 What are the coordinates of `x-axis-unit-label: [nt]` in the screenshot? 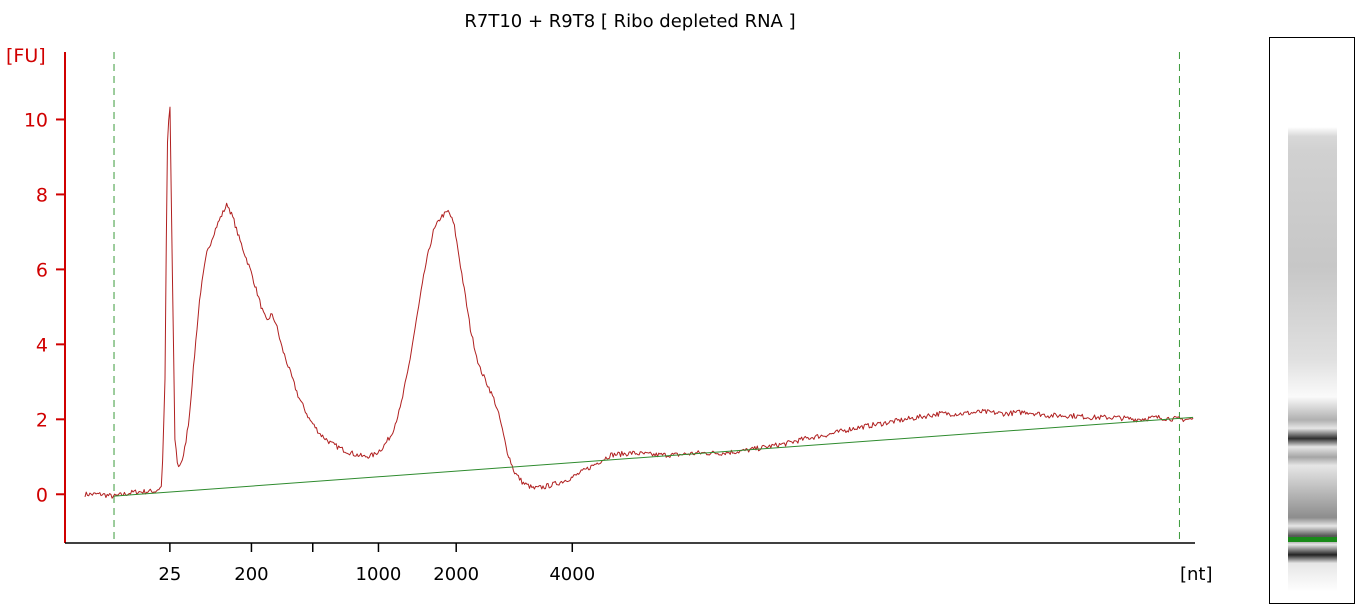 It's located at (1196, 574).